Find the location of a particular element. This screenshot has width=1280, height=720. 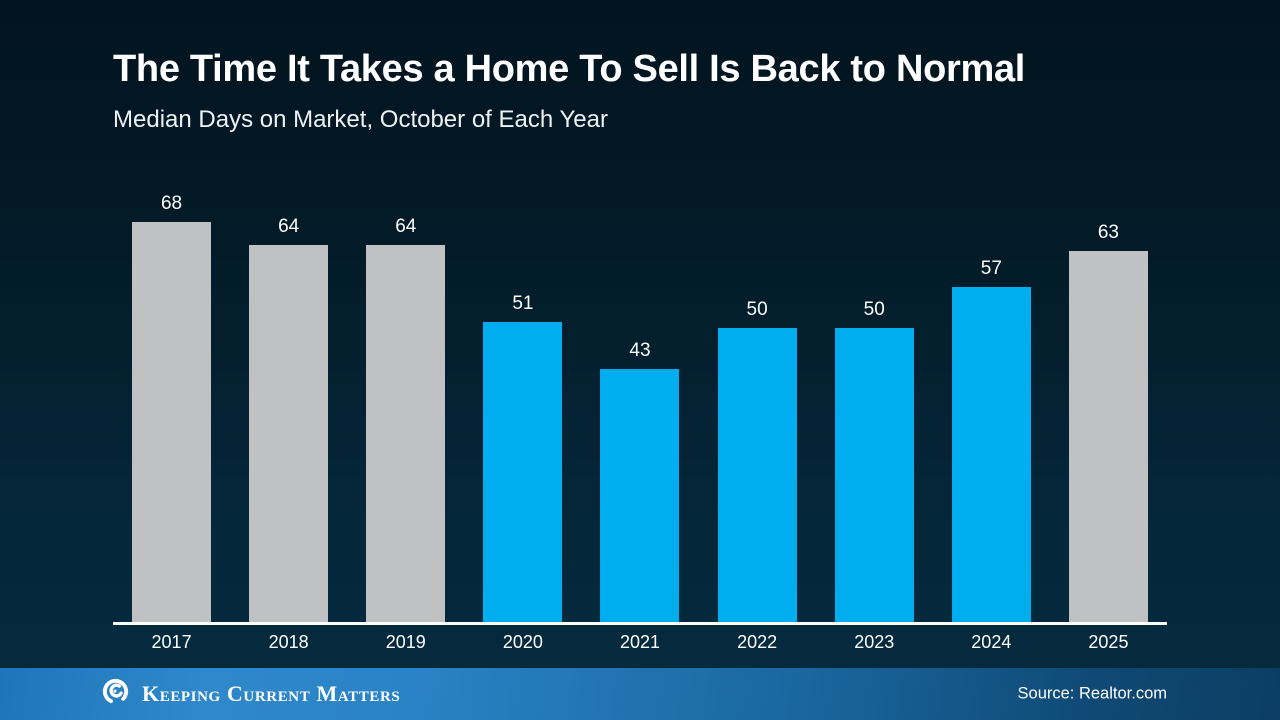

bar-group-2022: 50 is located at coordinates (757, 404).